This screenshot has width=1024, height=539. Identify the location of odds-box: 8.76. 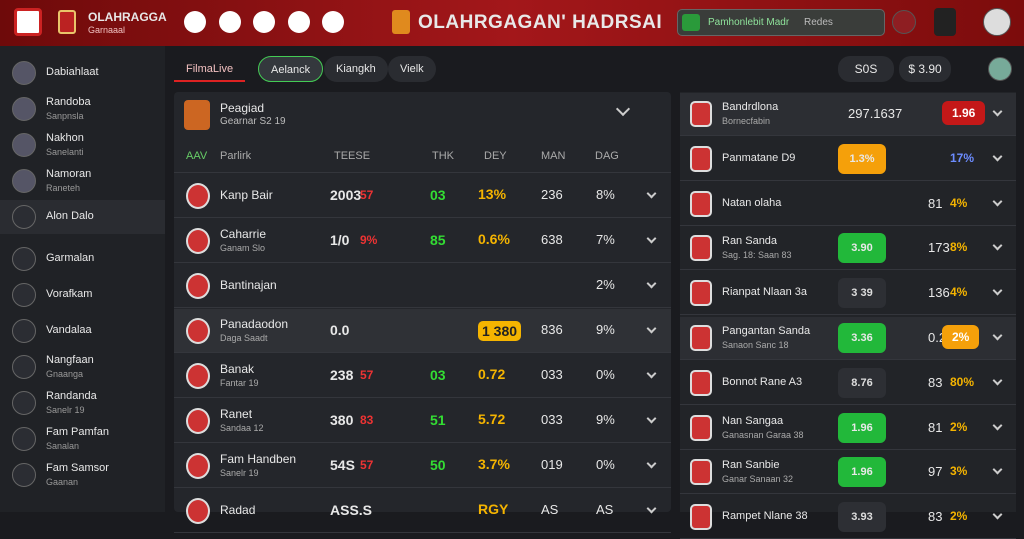
(862, 382).